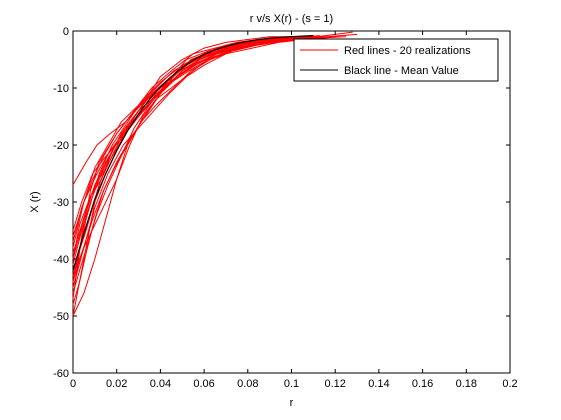 Image resolution: width=561 pixels, height=420 pixels. What do you see at coordinates (61, 374) in the screenshot?
I see `y-tick-label: -60` at bounding box center [61, 374].